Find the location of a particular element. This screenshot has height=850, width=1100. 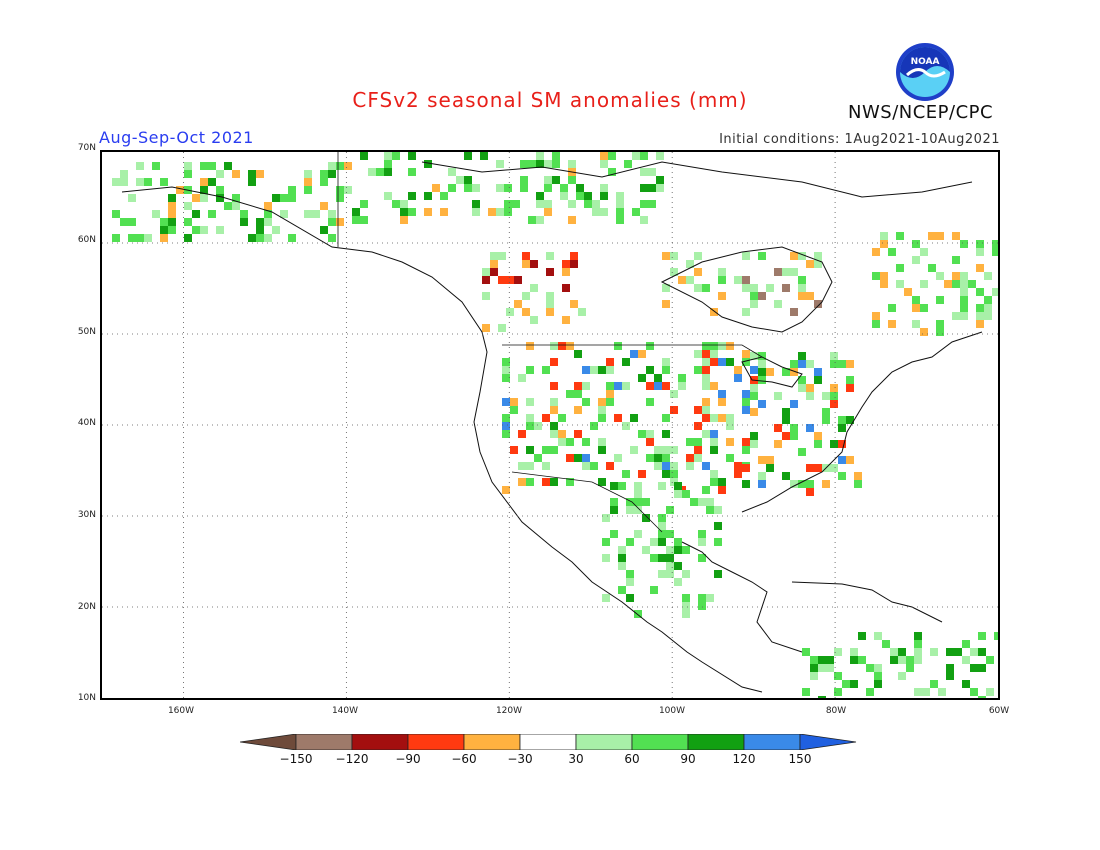

lat-label-30: 30N is located at coordinates (86, 515).